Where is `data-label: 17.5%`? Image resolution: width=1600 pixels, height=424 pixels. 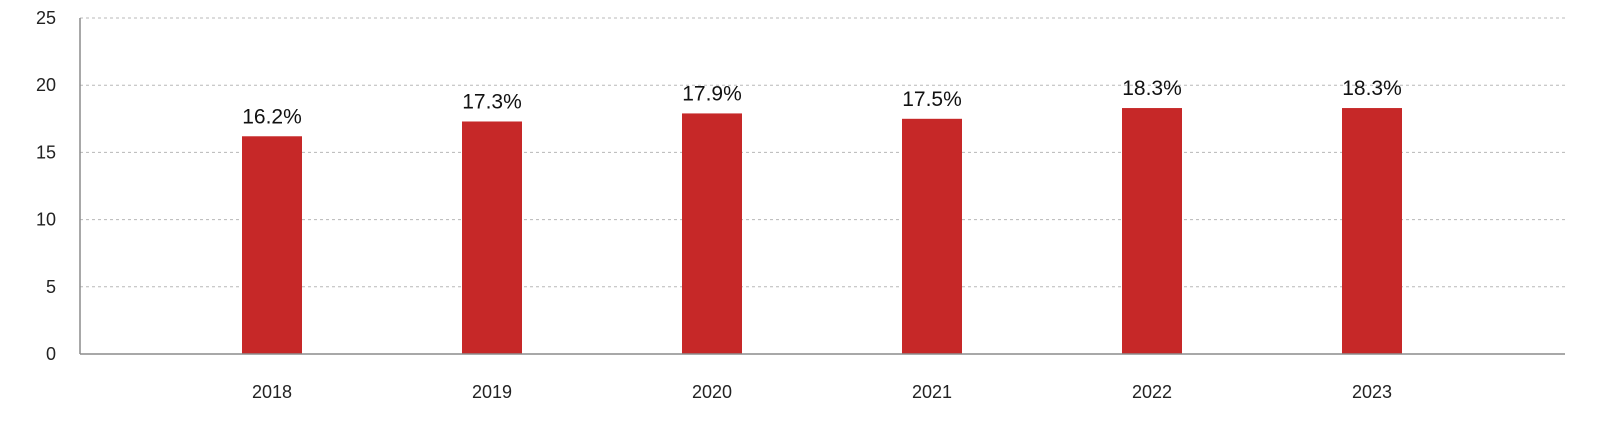
data-label: 17.5% is located at coordinates (932, 99).